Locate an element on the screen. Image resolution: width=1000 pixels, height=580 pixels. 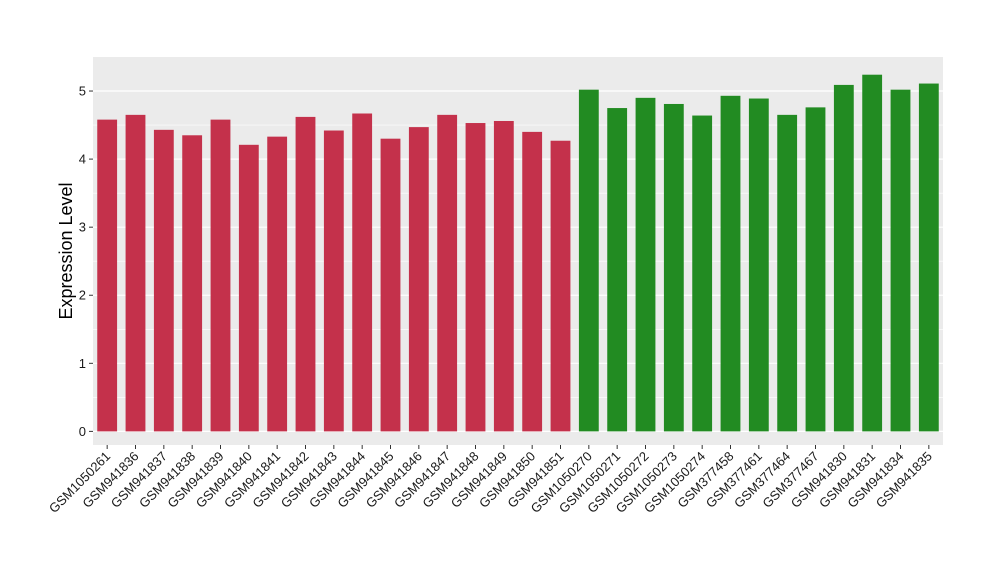
y-tick-label: 4 is located at coordinates (82, 159).